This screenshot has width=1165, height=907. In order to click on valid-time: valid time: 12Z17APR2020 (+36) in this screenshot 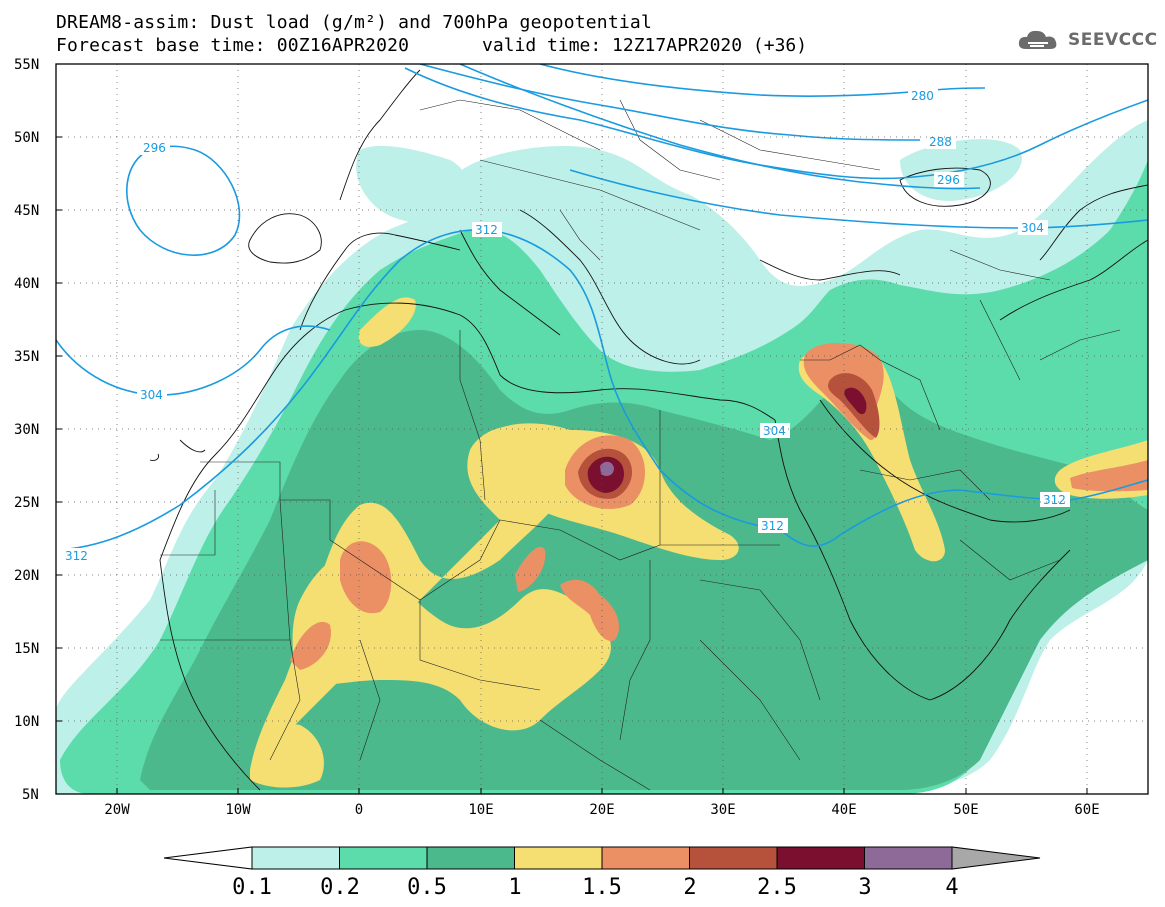, I will do `click(645, 45)`.